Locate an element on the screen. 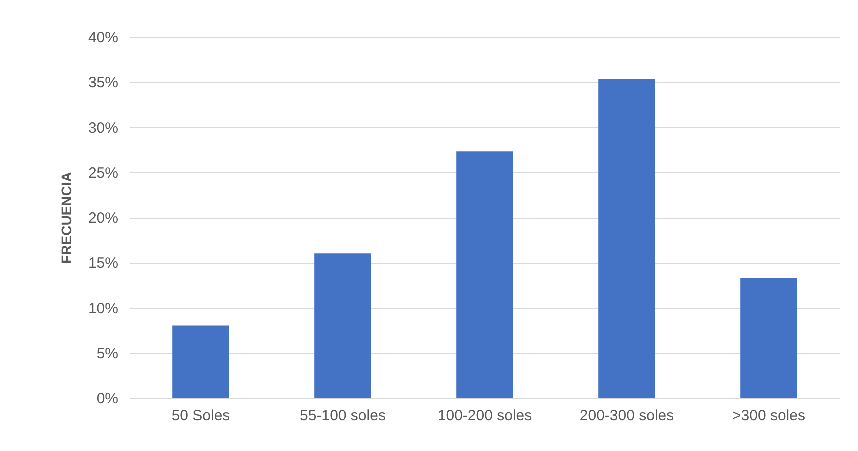 Image resolution: width=858 pixels, height=451 pixels. y-tick-label: 40% is located at coordinates (103, 38).